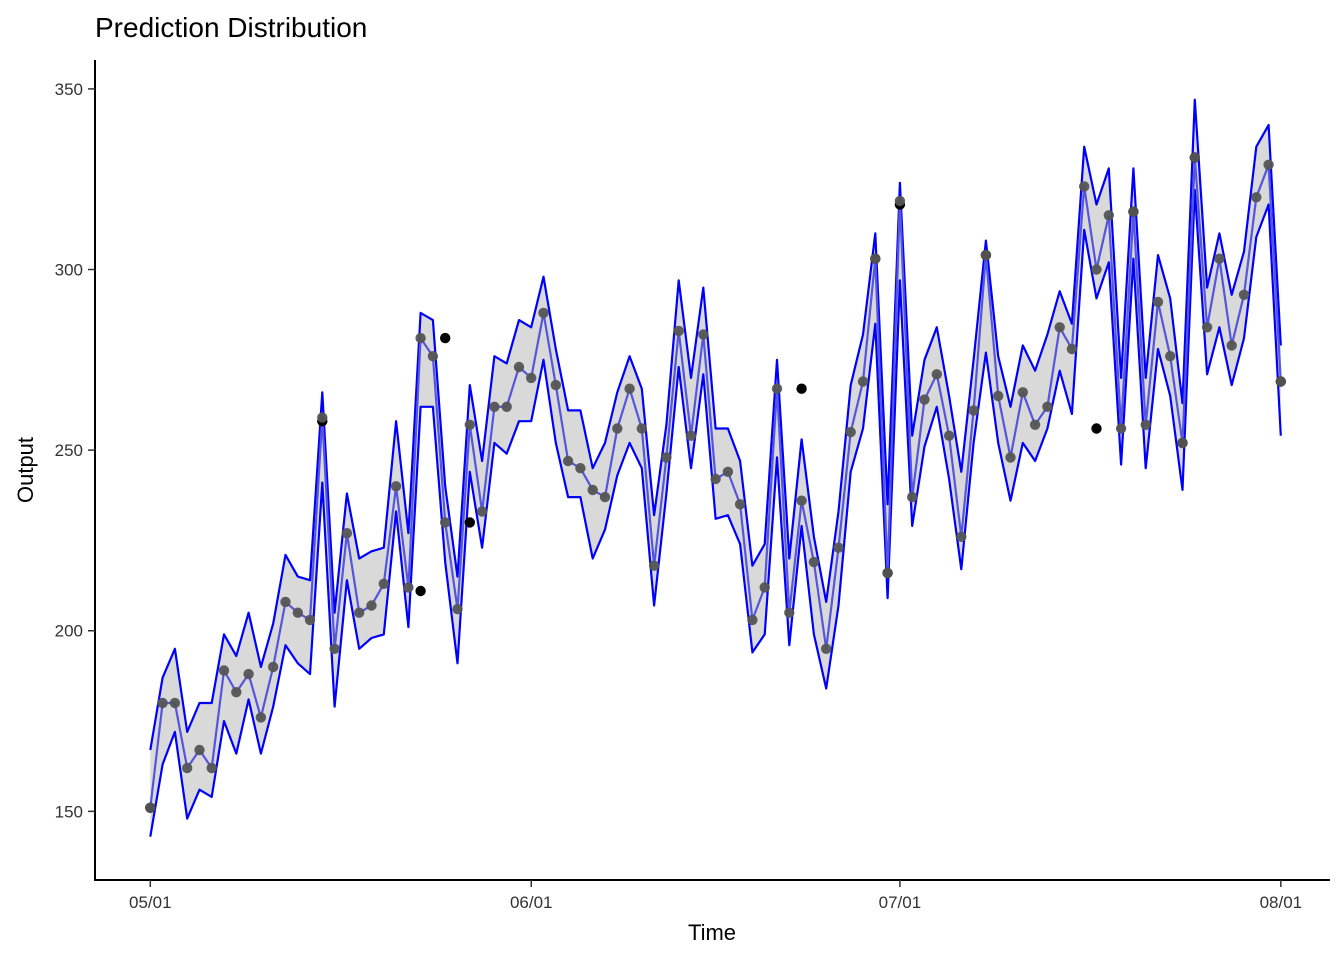 This screenshot has height=960, width=1344. What do you see at coordinates (69, 631) in the screenshot?
I see `y-tick-label: 200` at bounding box center [69, 631].